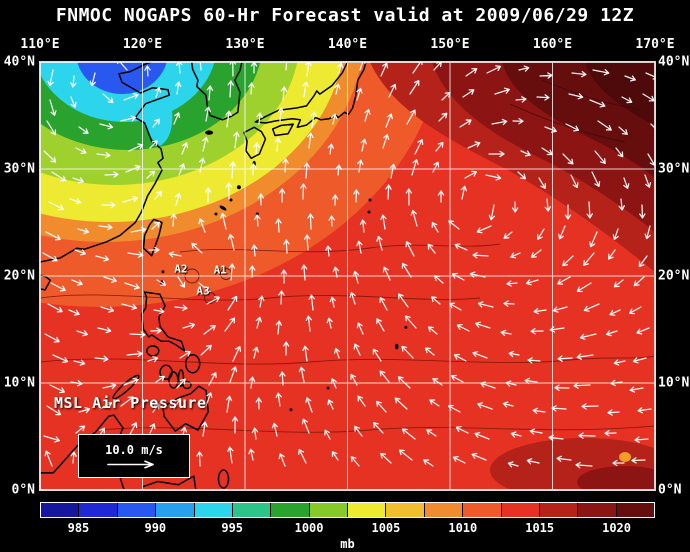 This screenshot has width=690, height=552. I want to click on coast-hainan, so click(46, 282).